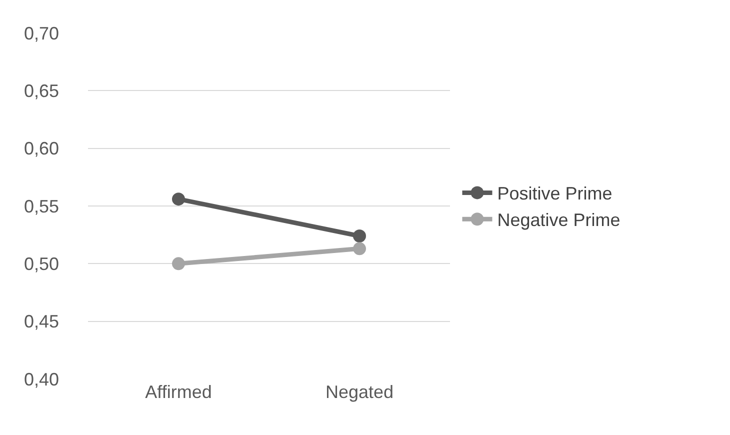 Image resolution: width=730 pixels, height=435 pixels. Describe the element at coordinates (41, 206) in the screenshot. I see `y-tick-label: 0,55` at that location.